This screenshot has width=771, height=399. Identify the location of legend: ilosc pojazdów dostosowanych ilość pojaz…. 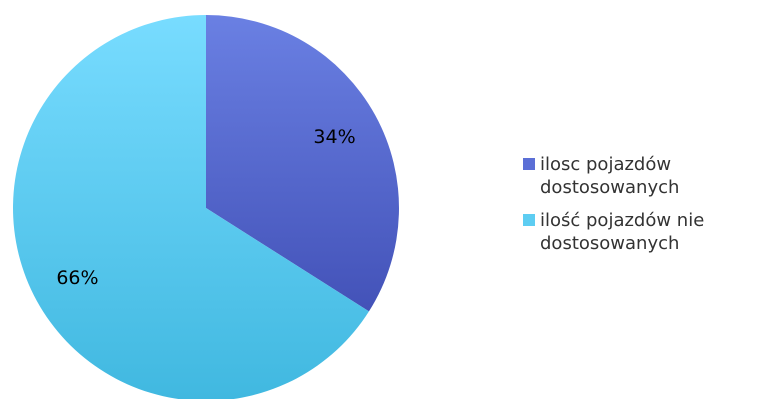
(644, 209).